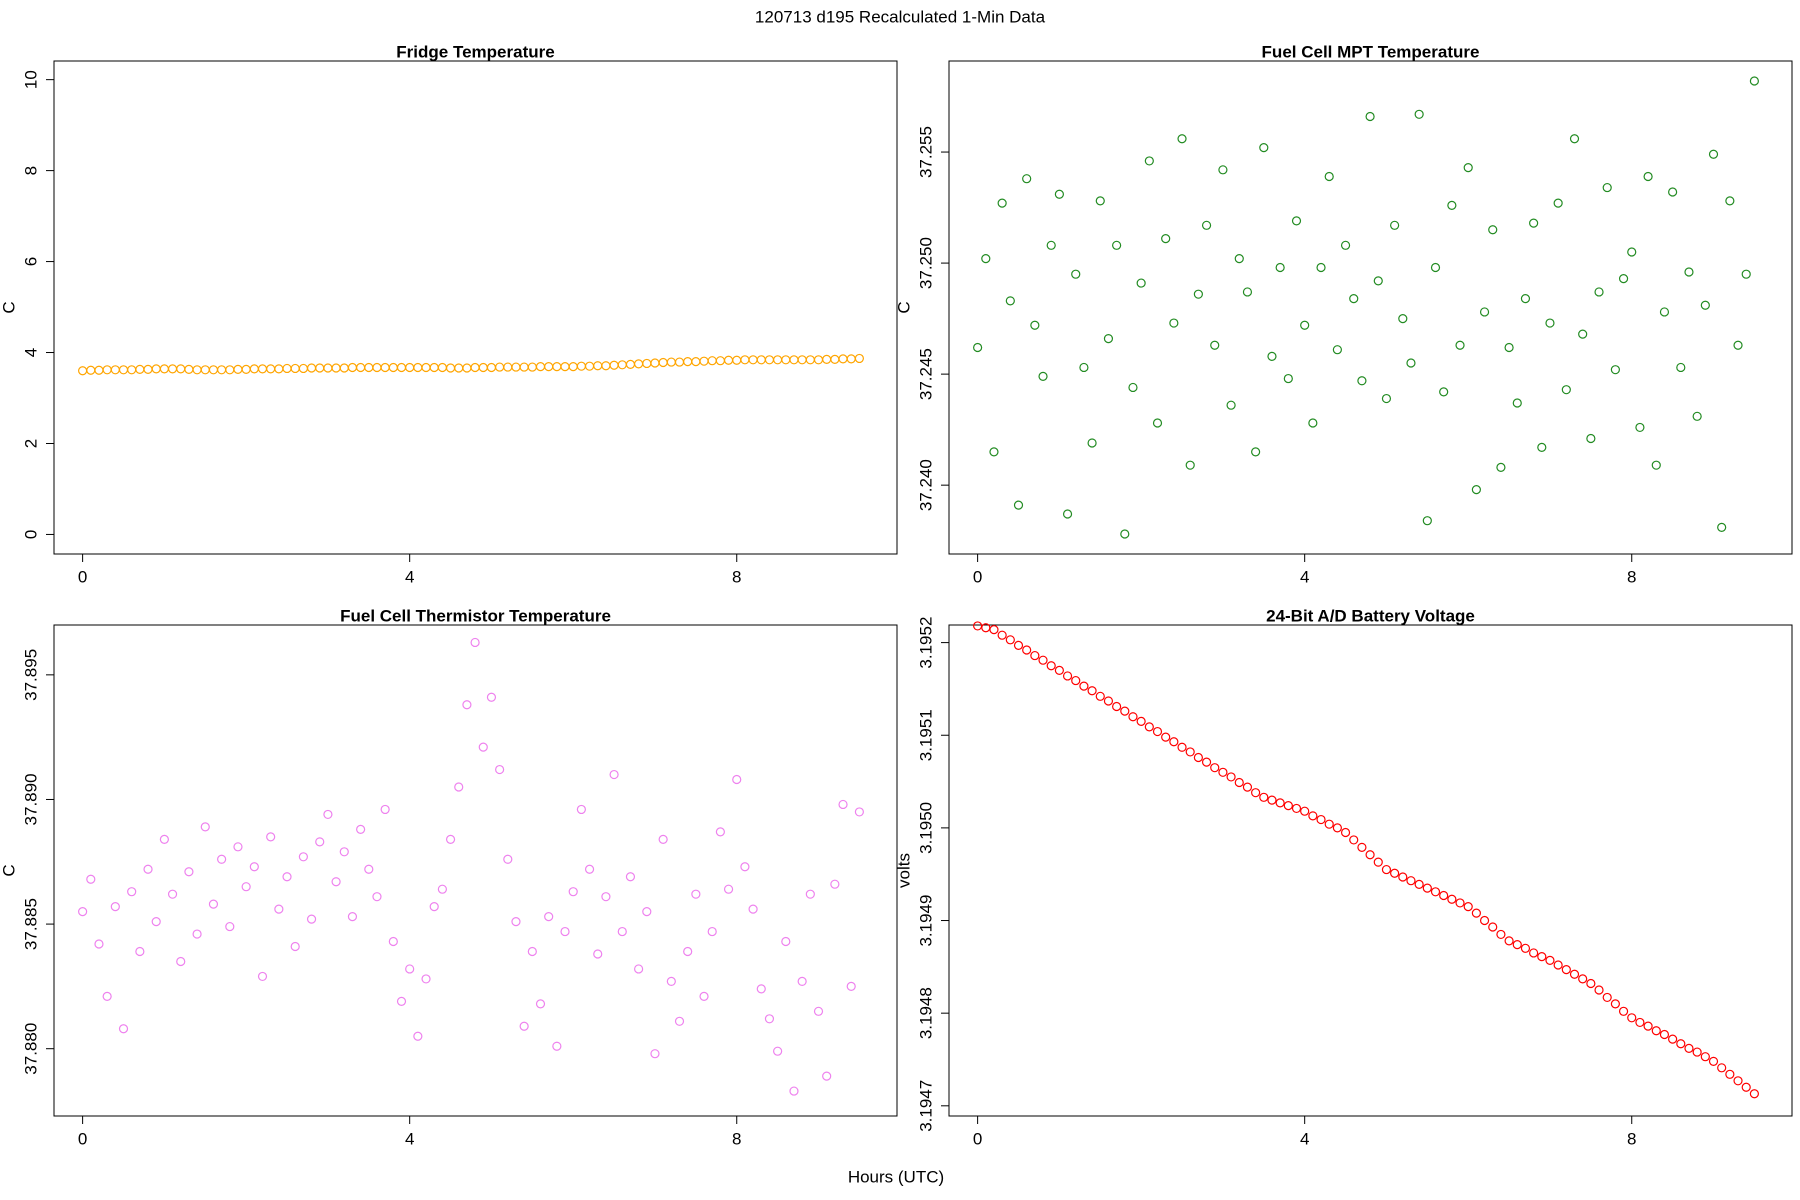 Image resolution: width=1800 pixels, height=1200 pixels. I want to click on x-axis-label: Hours (UTC), so click(896, 1176).